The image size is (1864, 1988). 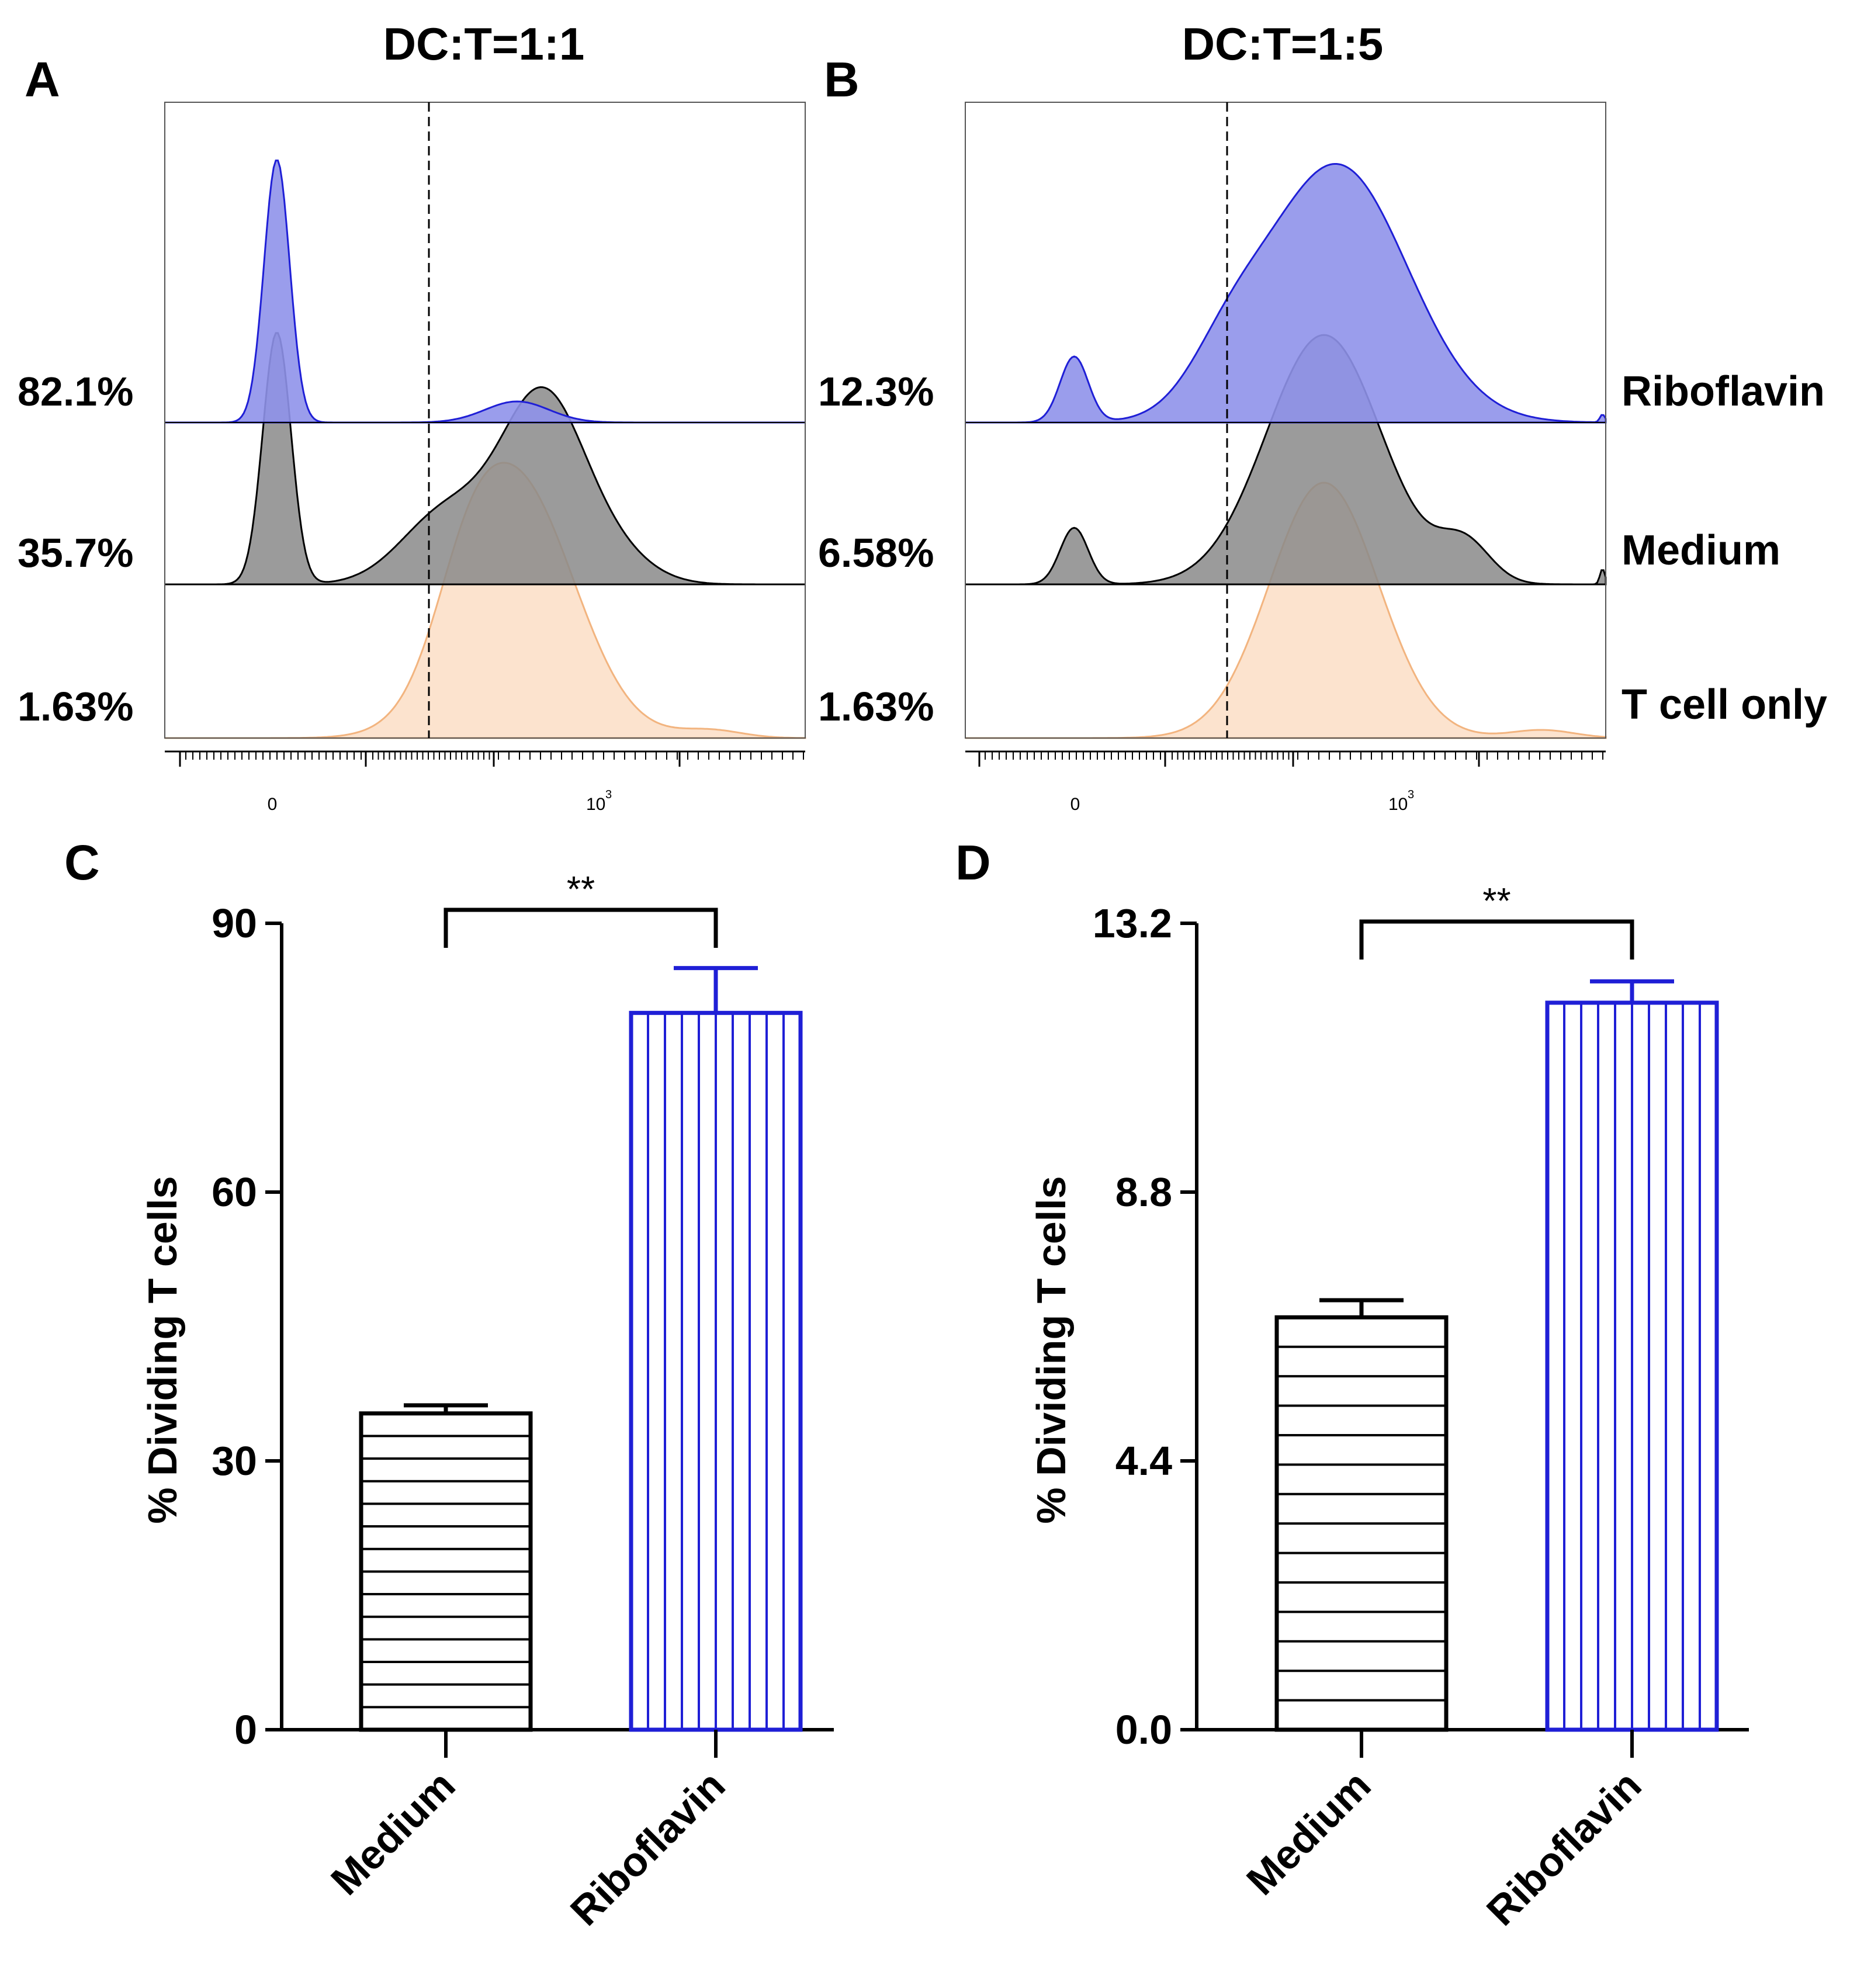 I want to click on panel-letter-c: C, so click(x=82, y=862).